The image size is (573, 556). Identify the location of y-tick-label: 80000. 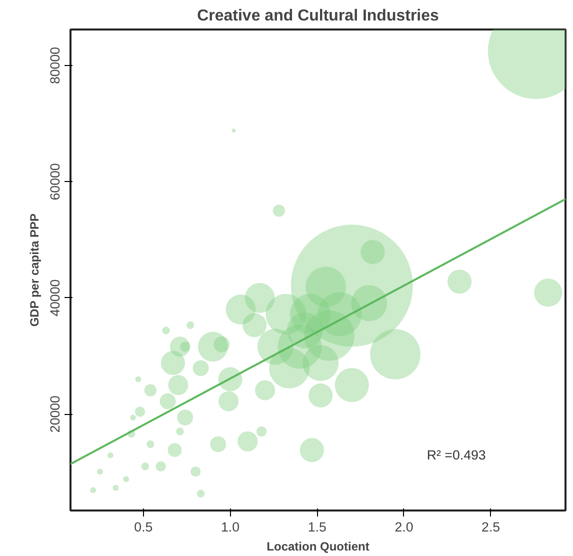
(55, 65).